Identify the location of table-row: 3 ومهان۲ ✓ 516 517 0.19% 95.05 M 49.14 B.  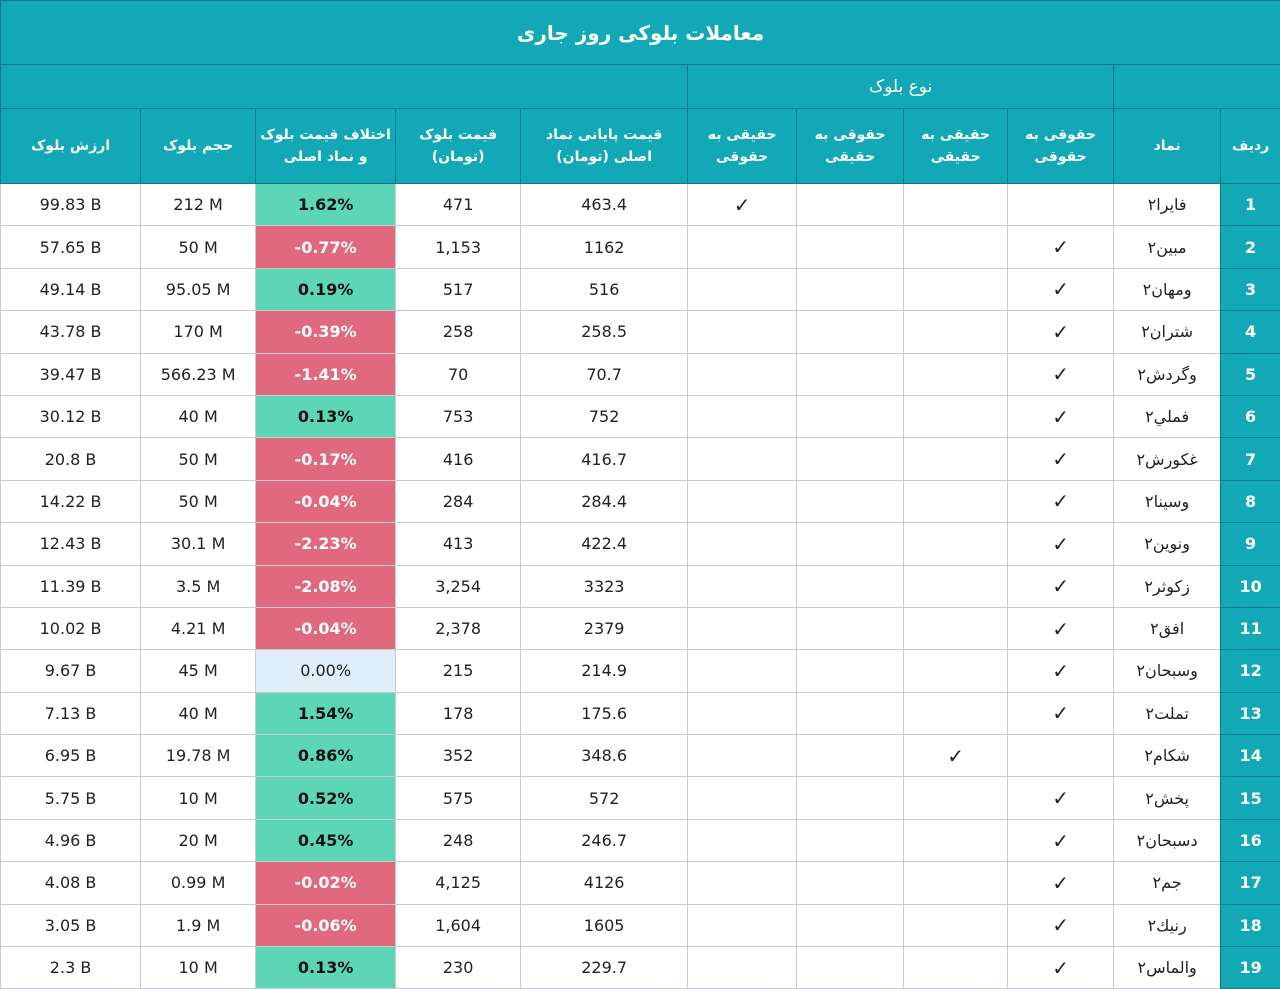
(640, 289).